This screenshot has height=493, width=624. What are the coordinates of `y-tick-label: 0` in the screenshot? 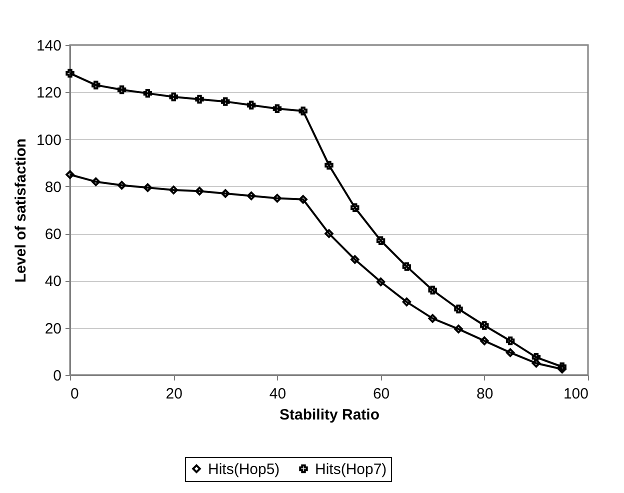 It's located at (57, 376).